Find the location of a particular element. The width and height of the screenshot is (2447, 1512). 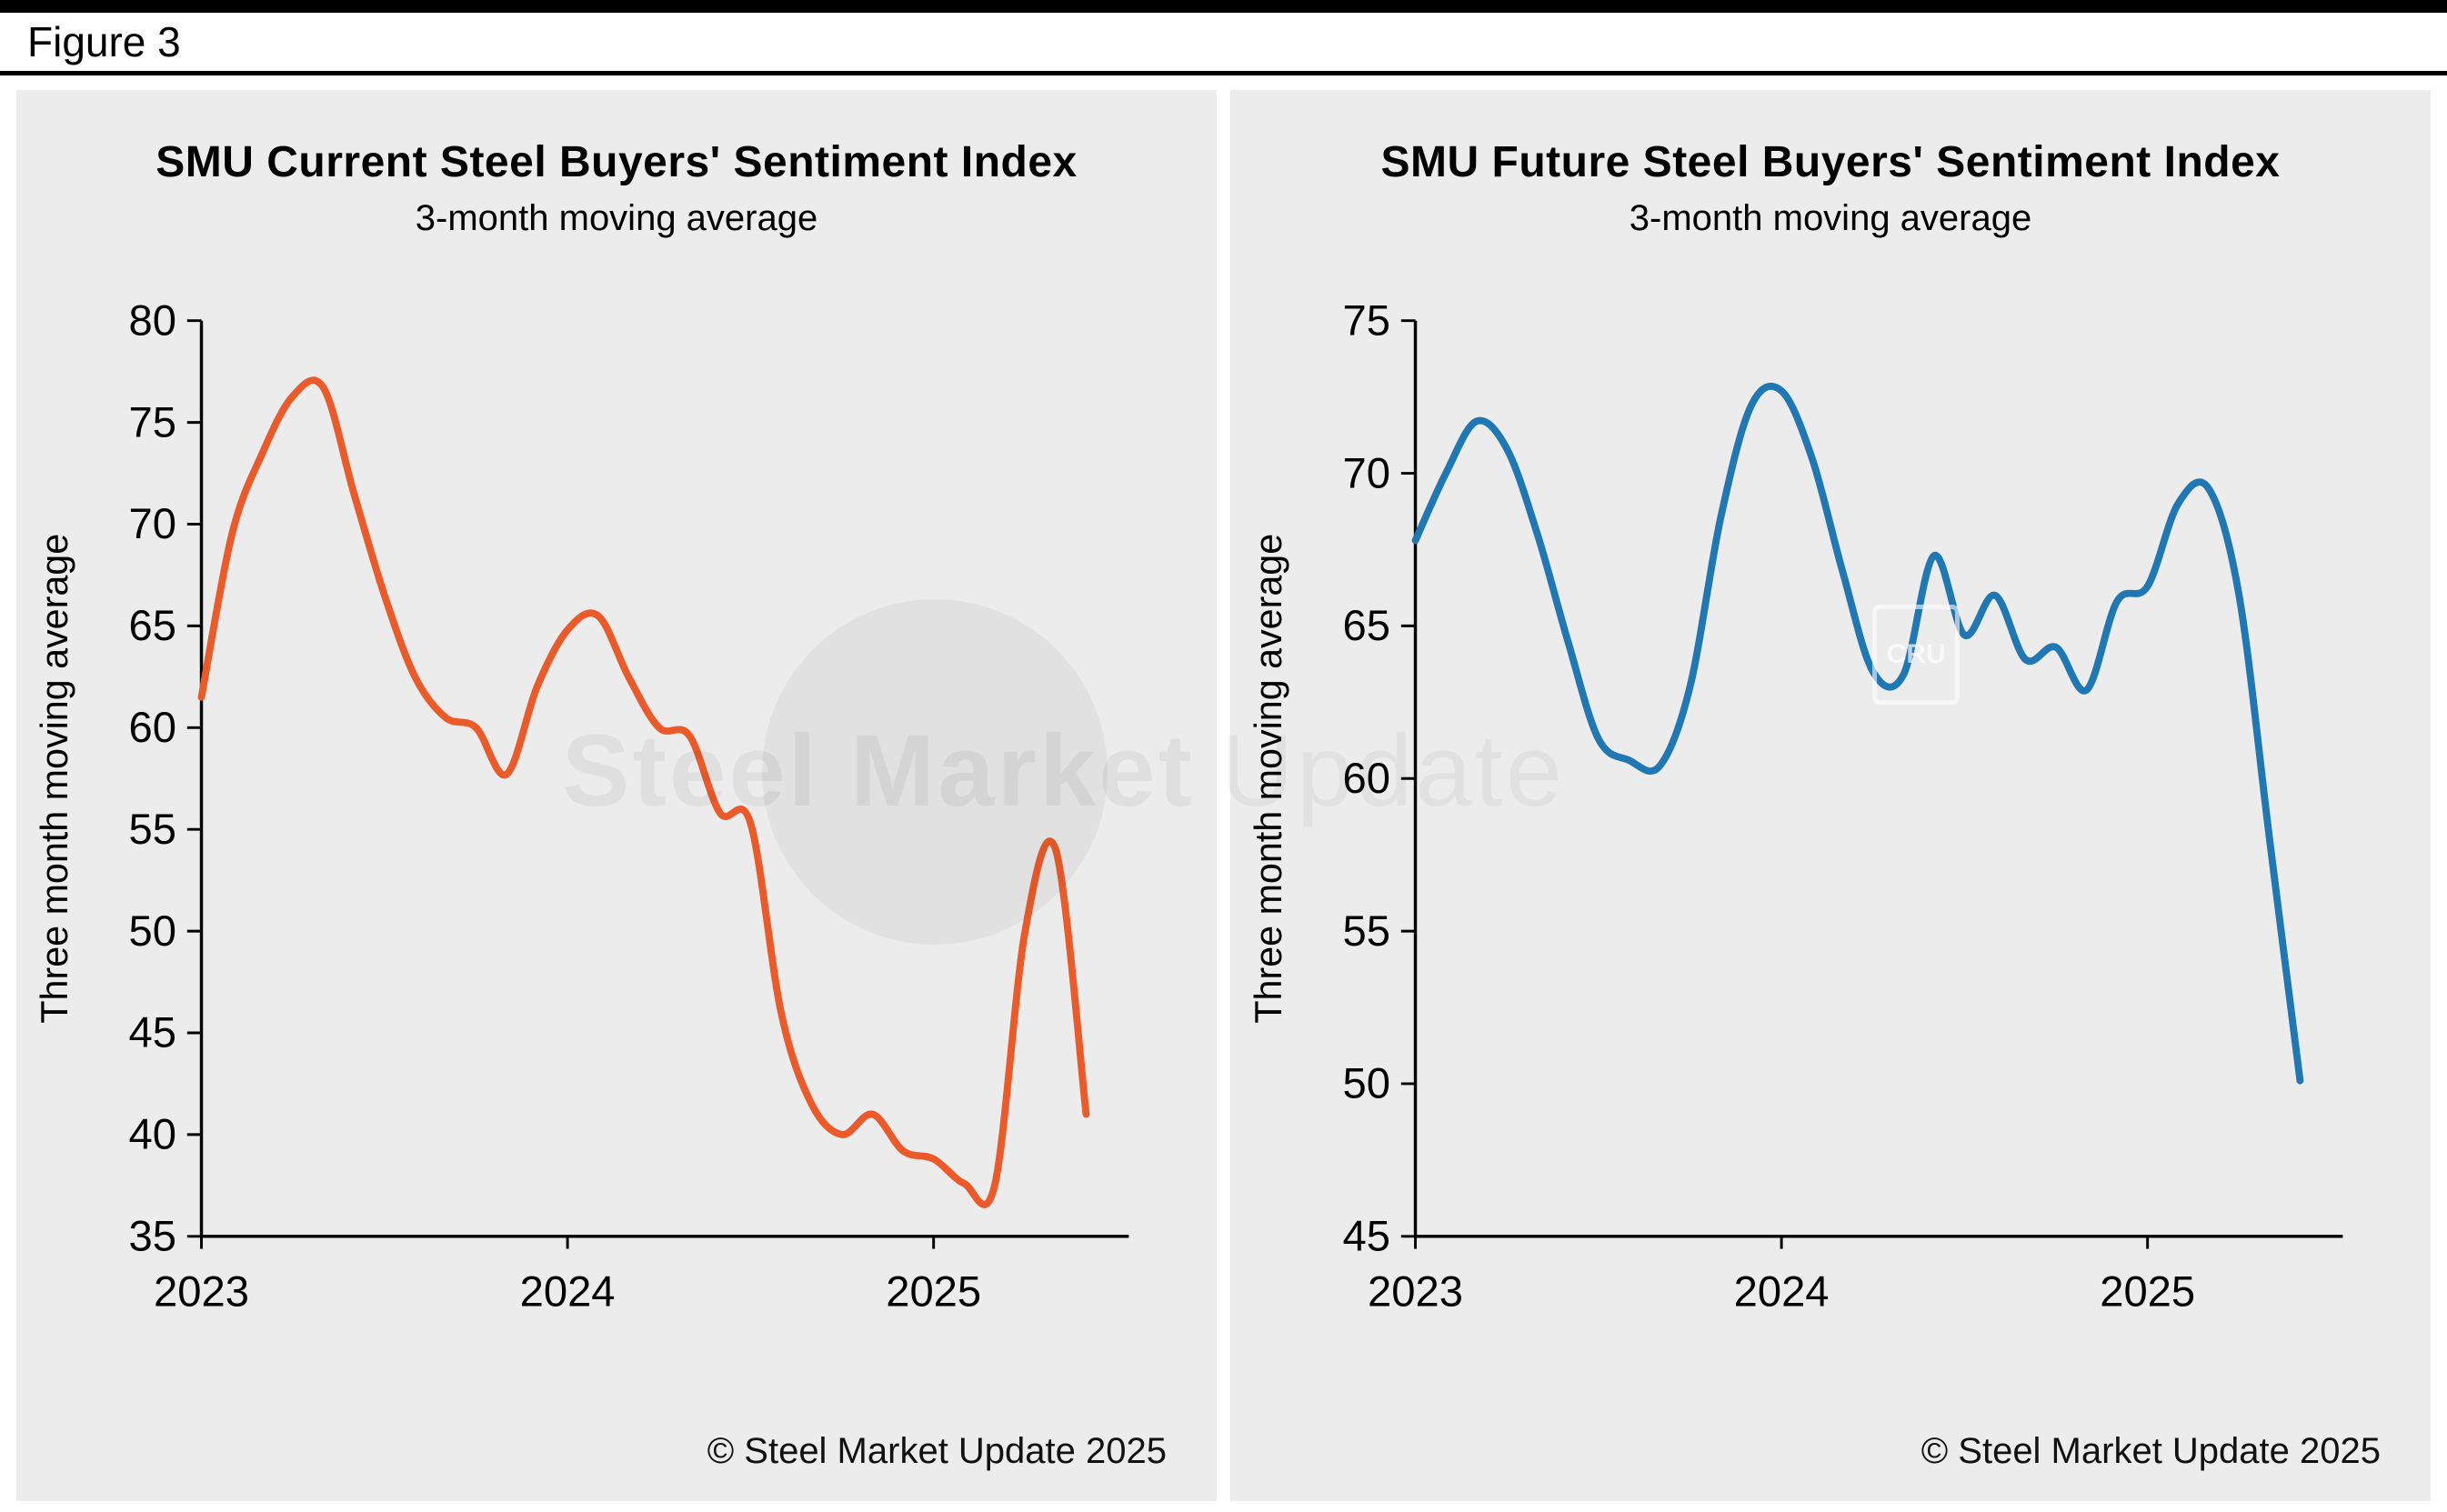

top-border-rule is located at coordinates (1224, 6).